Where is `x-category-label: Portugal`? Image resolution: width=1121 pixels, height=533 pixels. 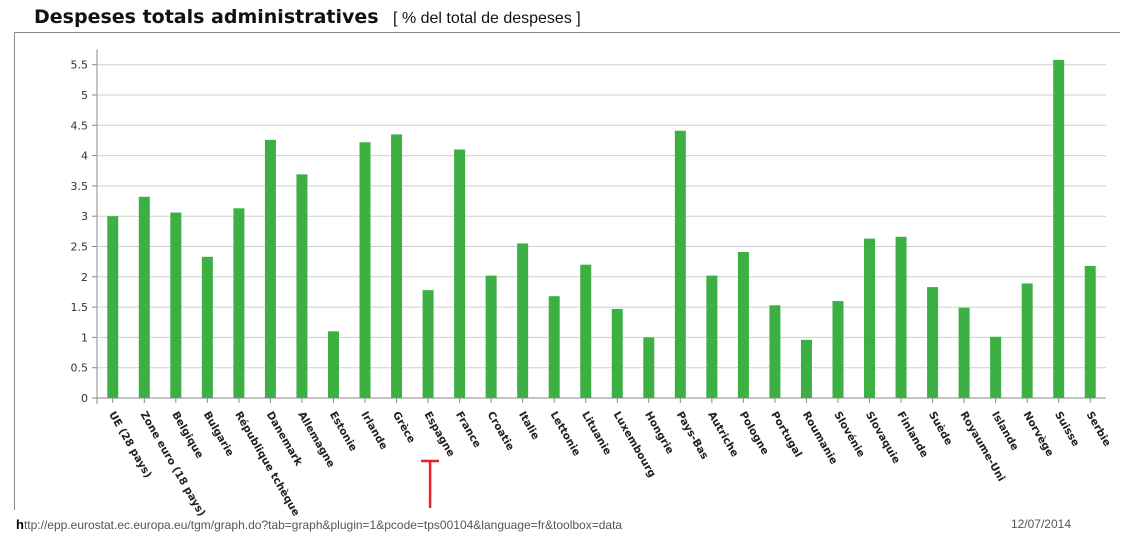
x-category-label: Portugal is located at coordinates (786, 435).